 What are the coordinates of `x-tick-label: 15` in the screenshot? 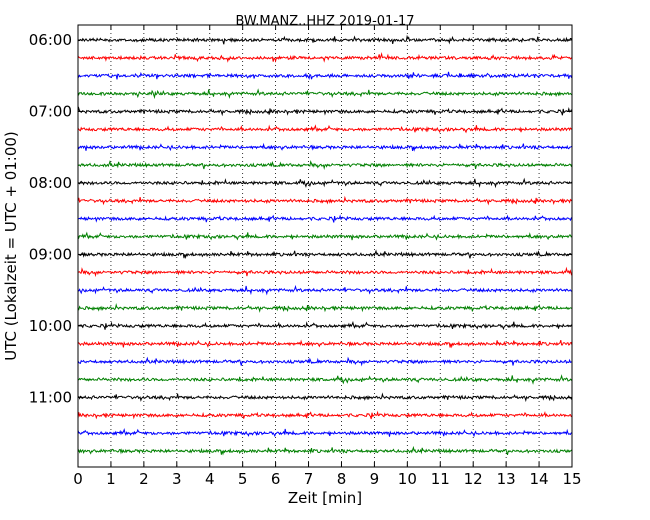 It's located at (571, 479).